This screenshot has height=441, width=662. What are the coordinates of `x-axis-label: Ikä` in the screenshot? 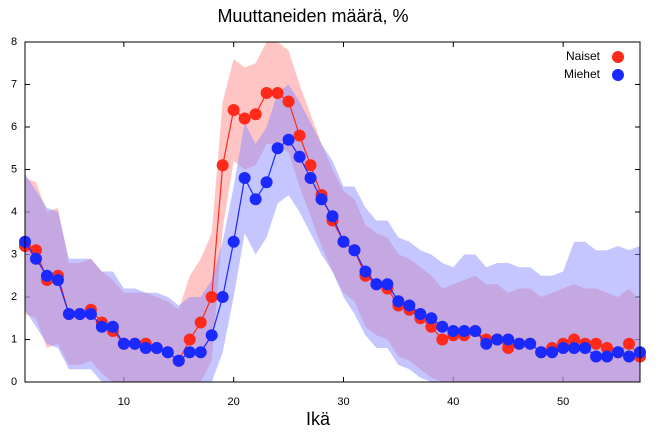 It's located at (318, 419).